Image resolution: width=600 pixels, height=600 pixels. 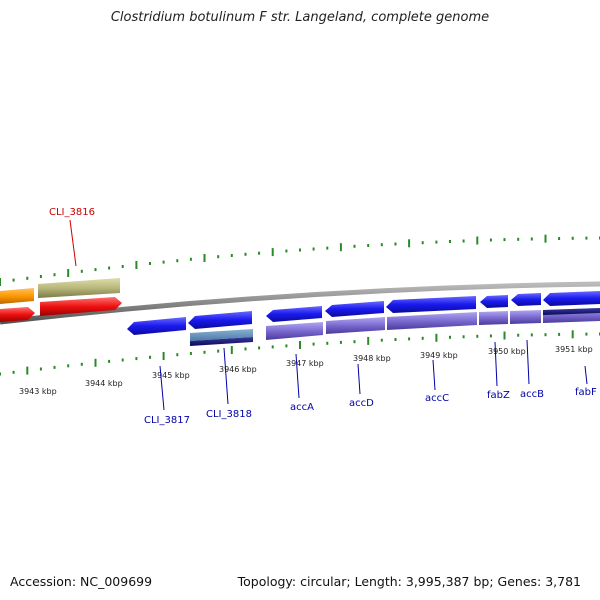 I want to click on gene-label-accB: accB, so click(x=532, y=394).